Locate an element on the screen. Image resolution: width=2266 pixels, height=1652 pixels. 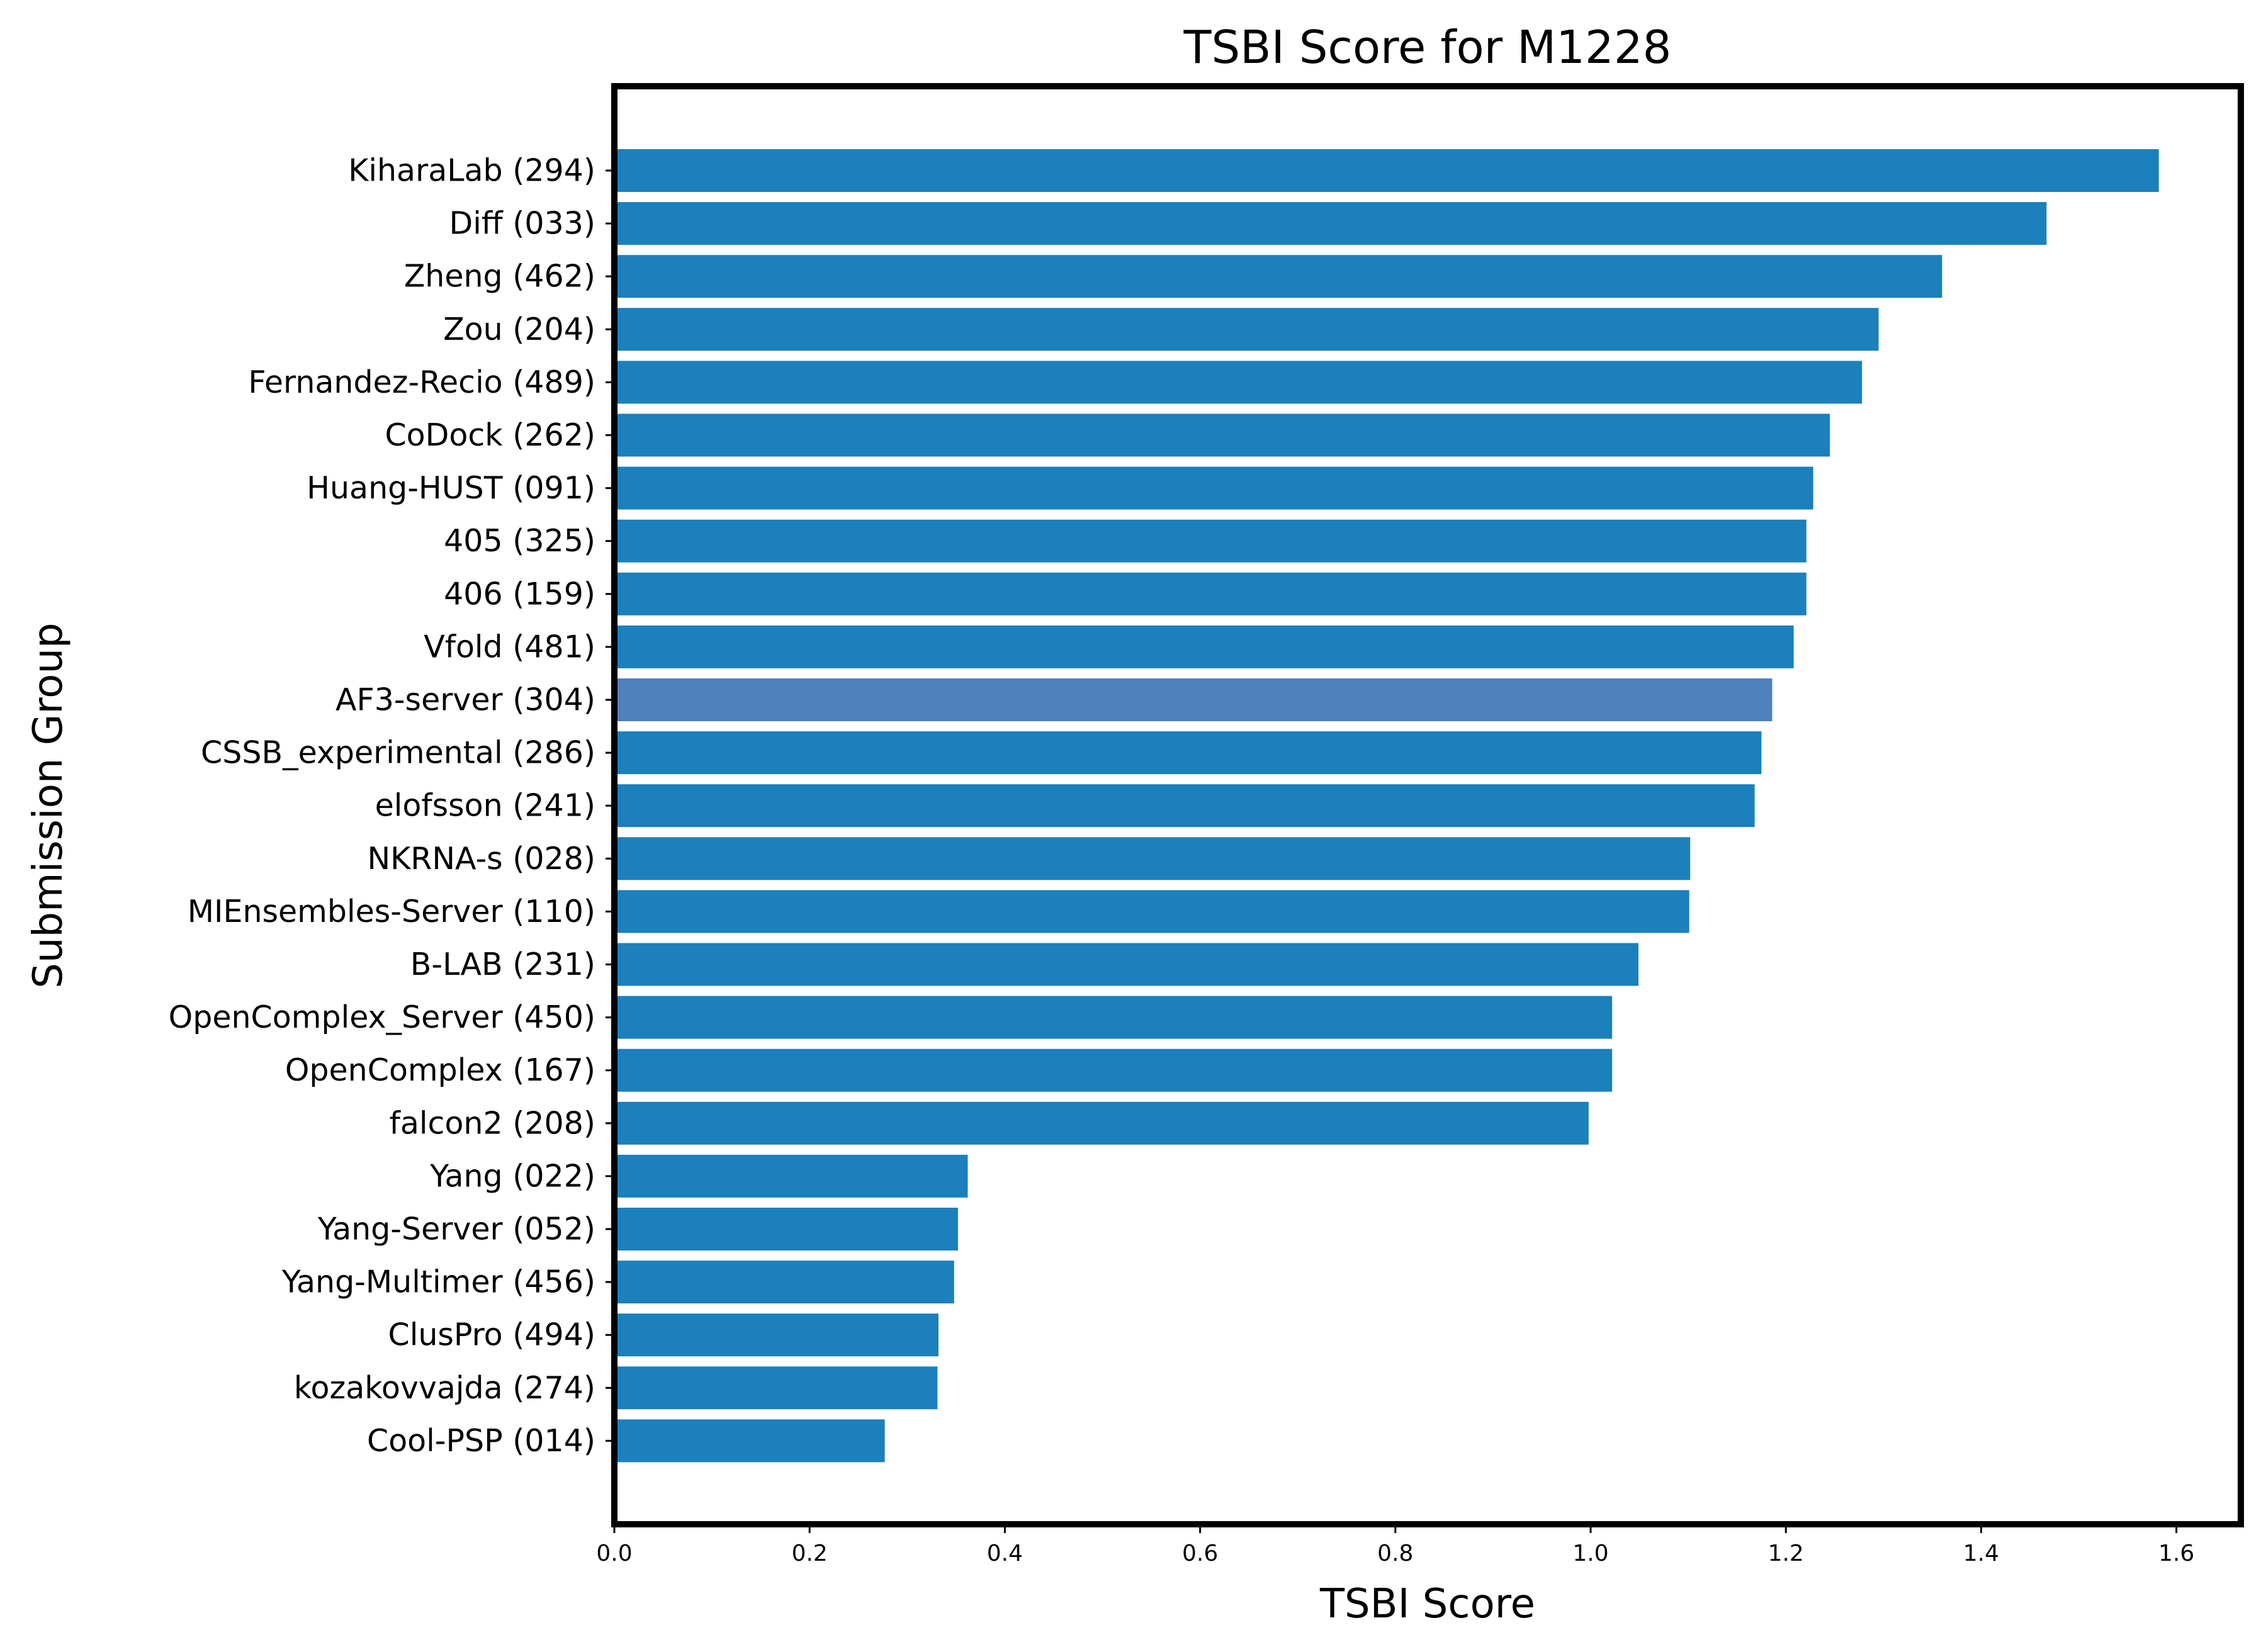
chart-title: TSBI Score for M1228 is located at coordinates (1427, 47).